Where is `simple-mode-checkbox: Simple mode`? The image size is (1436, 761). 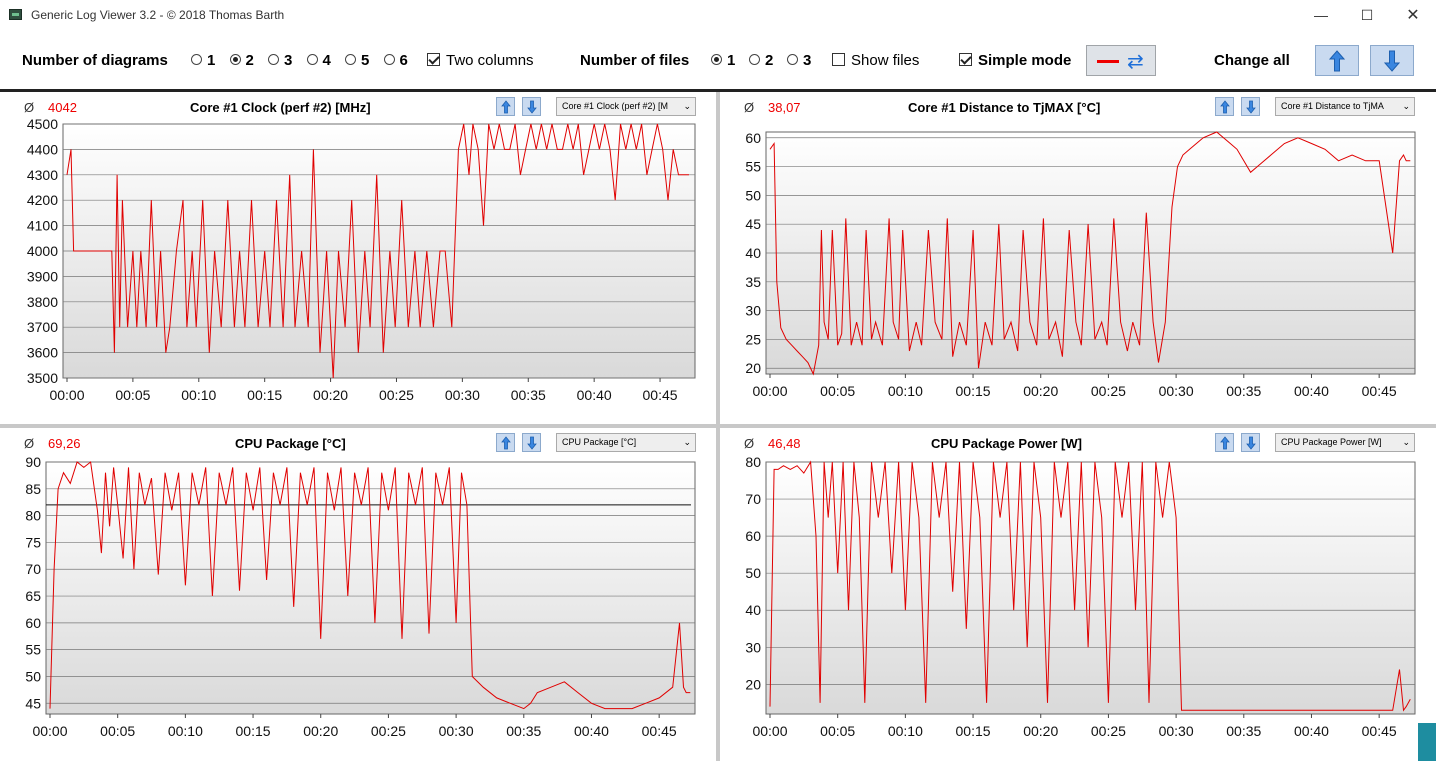 simple-mode-checkbox: Simple mode is located at coordinates (1015, 60).